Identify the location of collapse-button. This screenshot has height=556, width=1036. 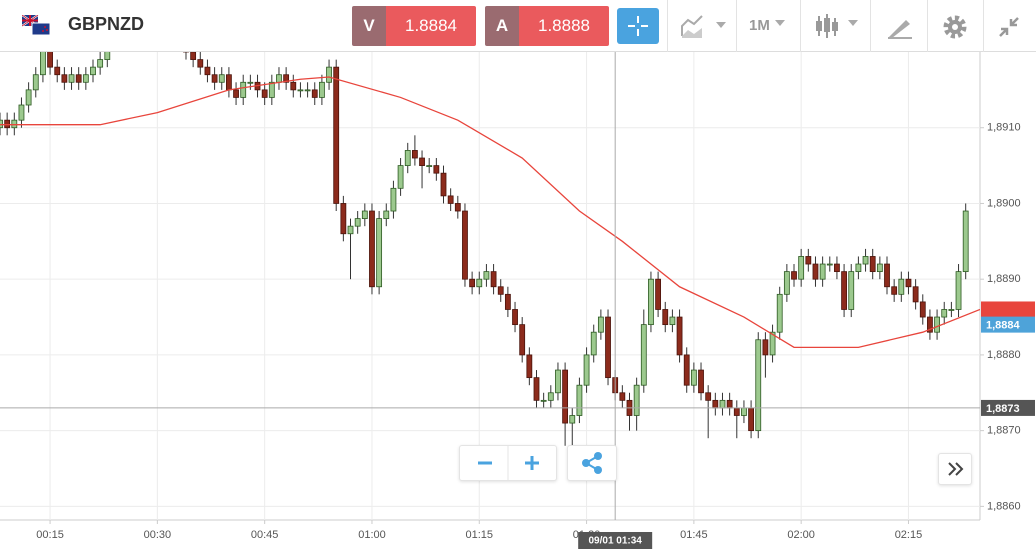
(1009, 27).